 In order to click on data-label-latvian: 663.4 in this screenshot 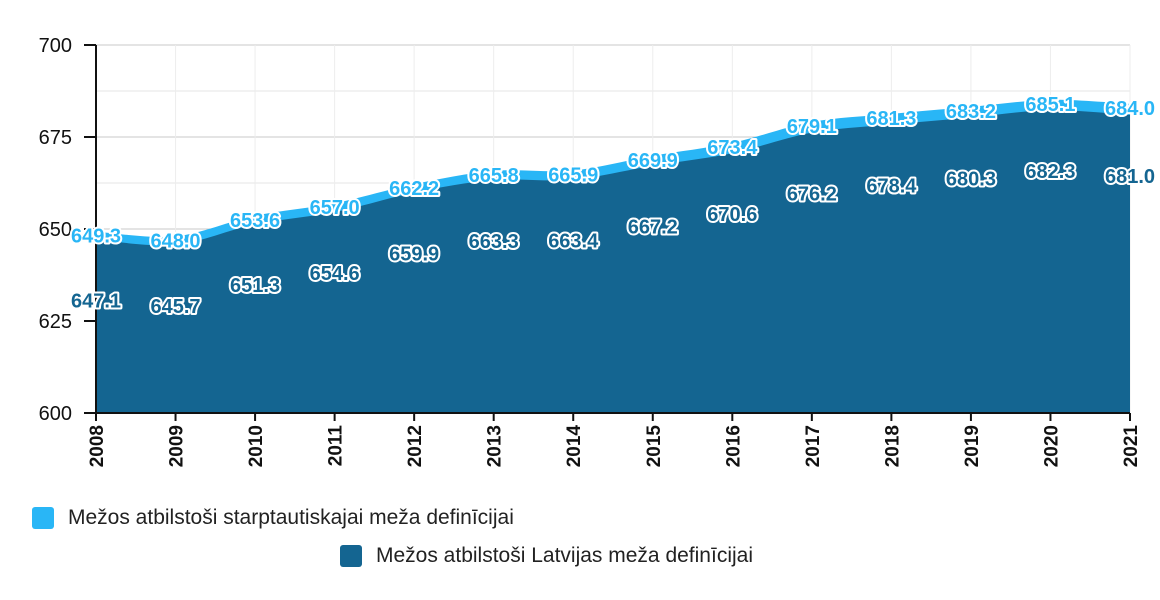, I will do `click(573, 242)`.